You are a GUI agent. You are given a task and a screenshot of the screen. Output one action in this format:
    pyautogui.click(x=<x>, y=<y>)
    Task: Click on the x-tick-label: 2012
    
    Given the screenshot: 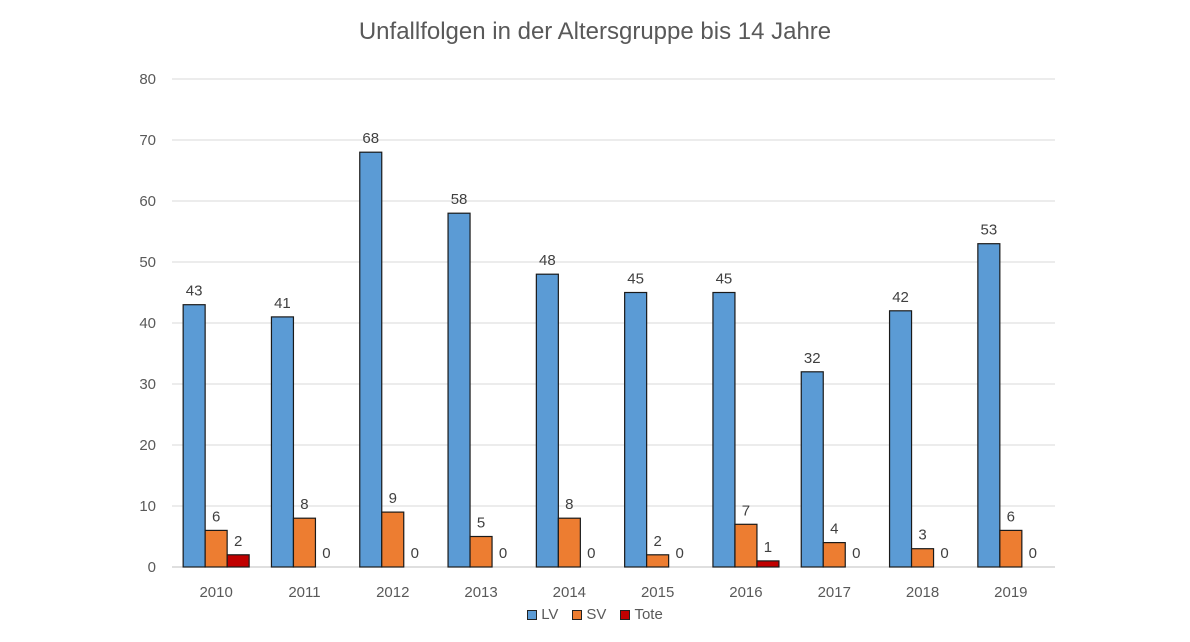 What is the action you would take?
    pyautogui.click(x=392, y=592)
    